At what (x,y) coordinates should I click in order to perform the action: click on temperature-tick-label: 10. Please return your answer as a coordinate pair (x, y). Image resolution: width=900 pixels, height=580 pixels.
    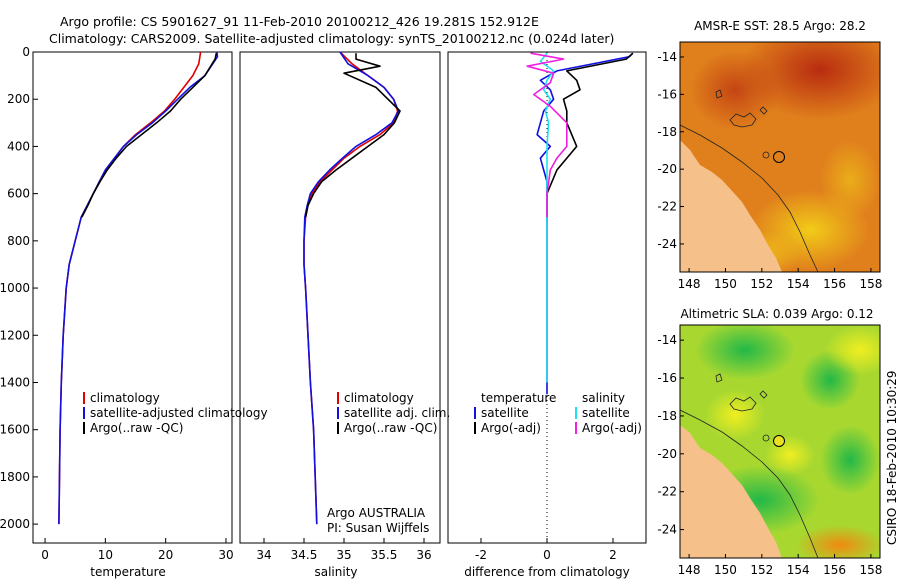
    Looking at the image, I should click on (105, 555).